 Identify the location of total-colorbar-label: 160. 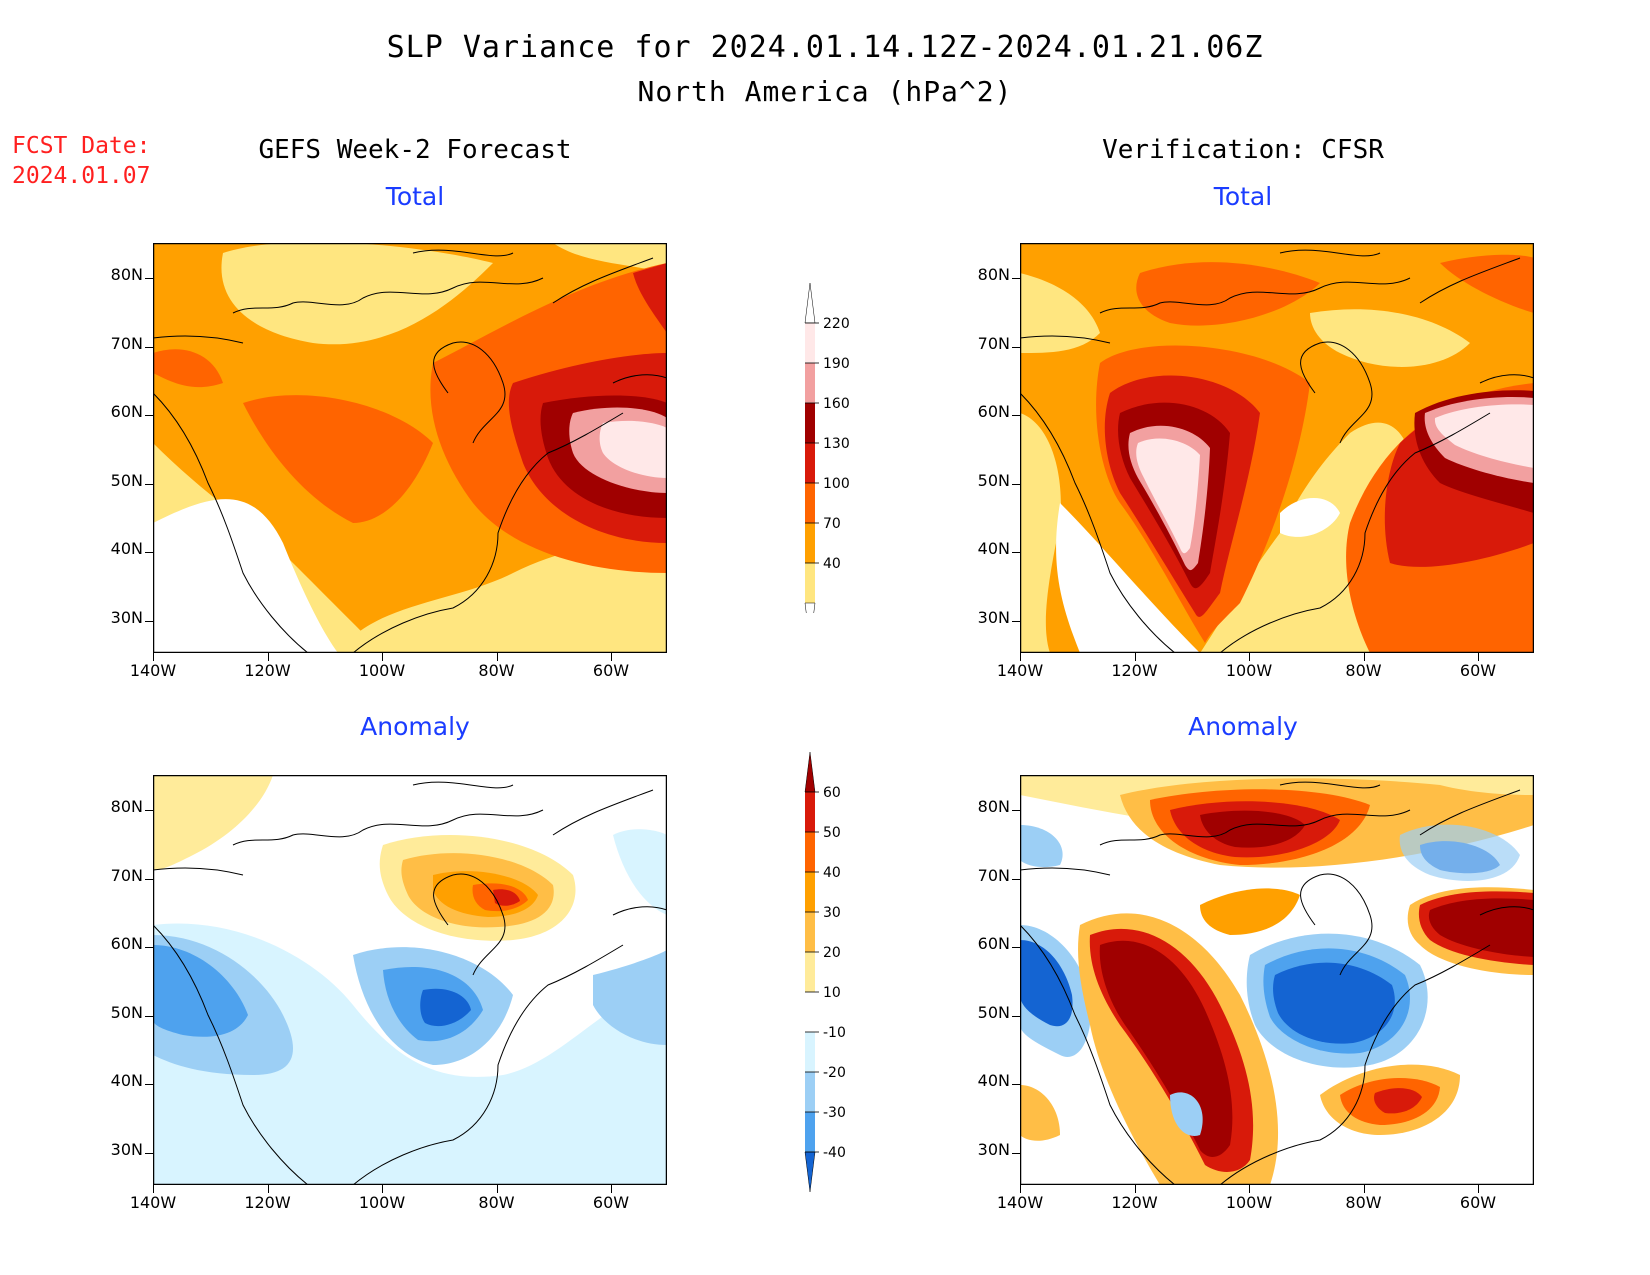
(836, 404).